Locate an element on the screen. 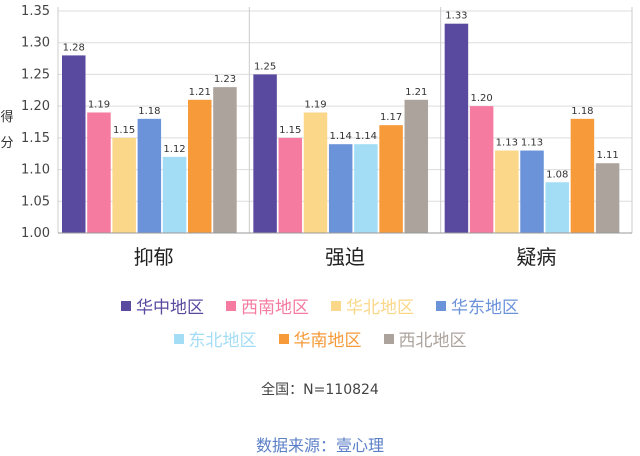 The image size is (640, 456). legend-label: 华东地区 is located at coordinates (485, 308).